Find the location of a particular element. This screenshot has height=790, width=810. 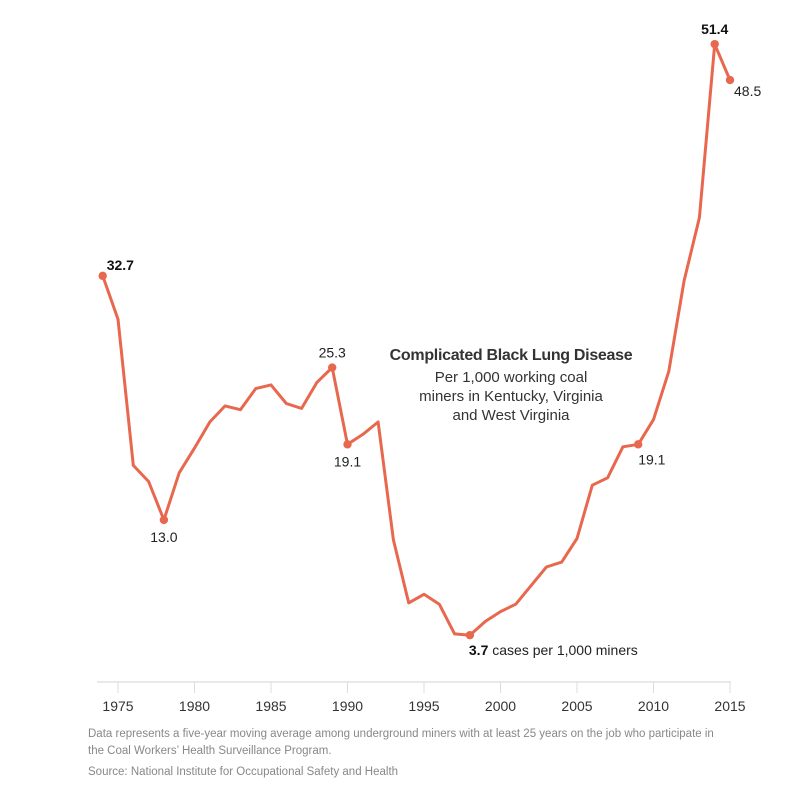

data-label-suffix: cases per 1,000 miners is located at coordinates (562, 650).